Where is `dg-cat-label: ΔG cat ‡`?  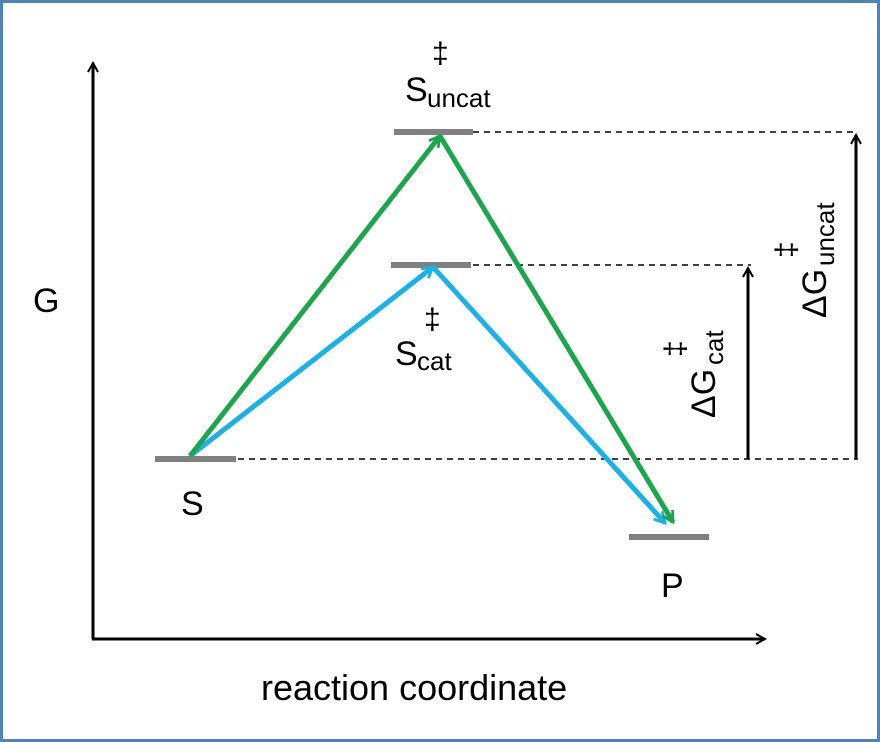 dg-cat-label: ΔG cat ‡ is located at coordinates (694, 374).